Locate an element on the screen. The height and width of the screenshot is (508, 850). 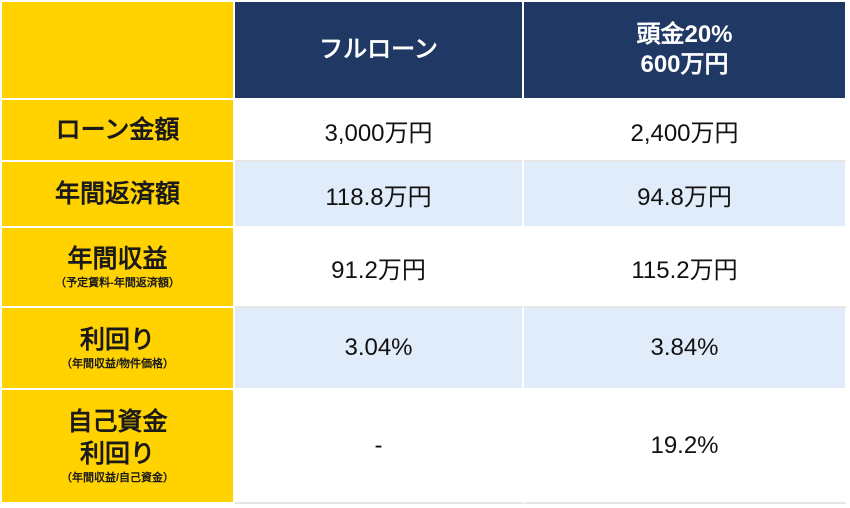
row-label-annual-repayment: 年間返済額 is located at coordinates (118, 195).